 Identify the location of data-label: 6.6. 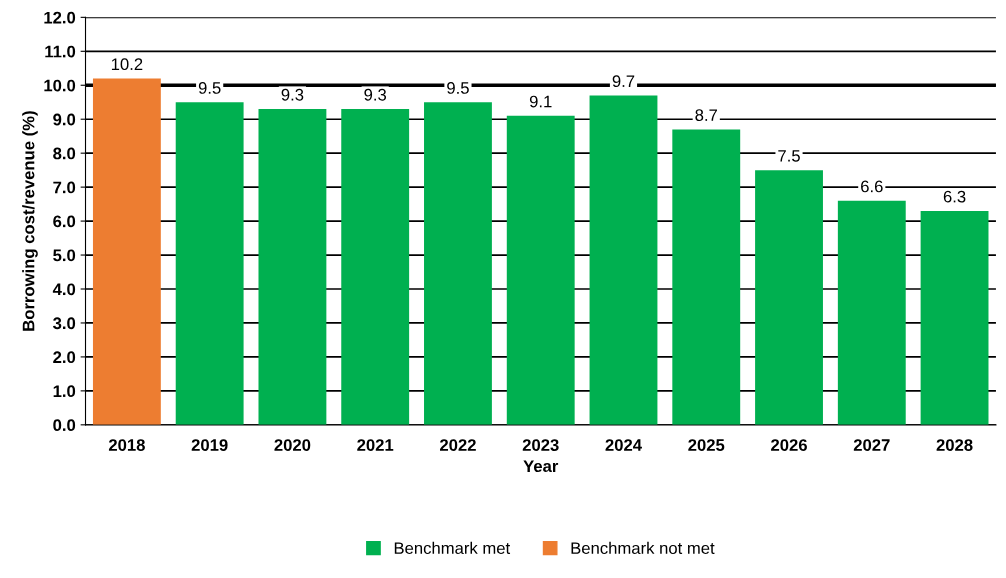
(872, 186).